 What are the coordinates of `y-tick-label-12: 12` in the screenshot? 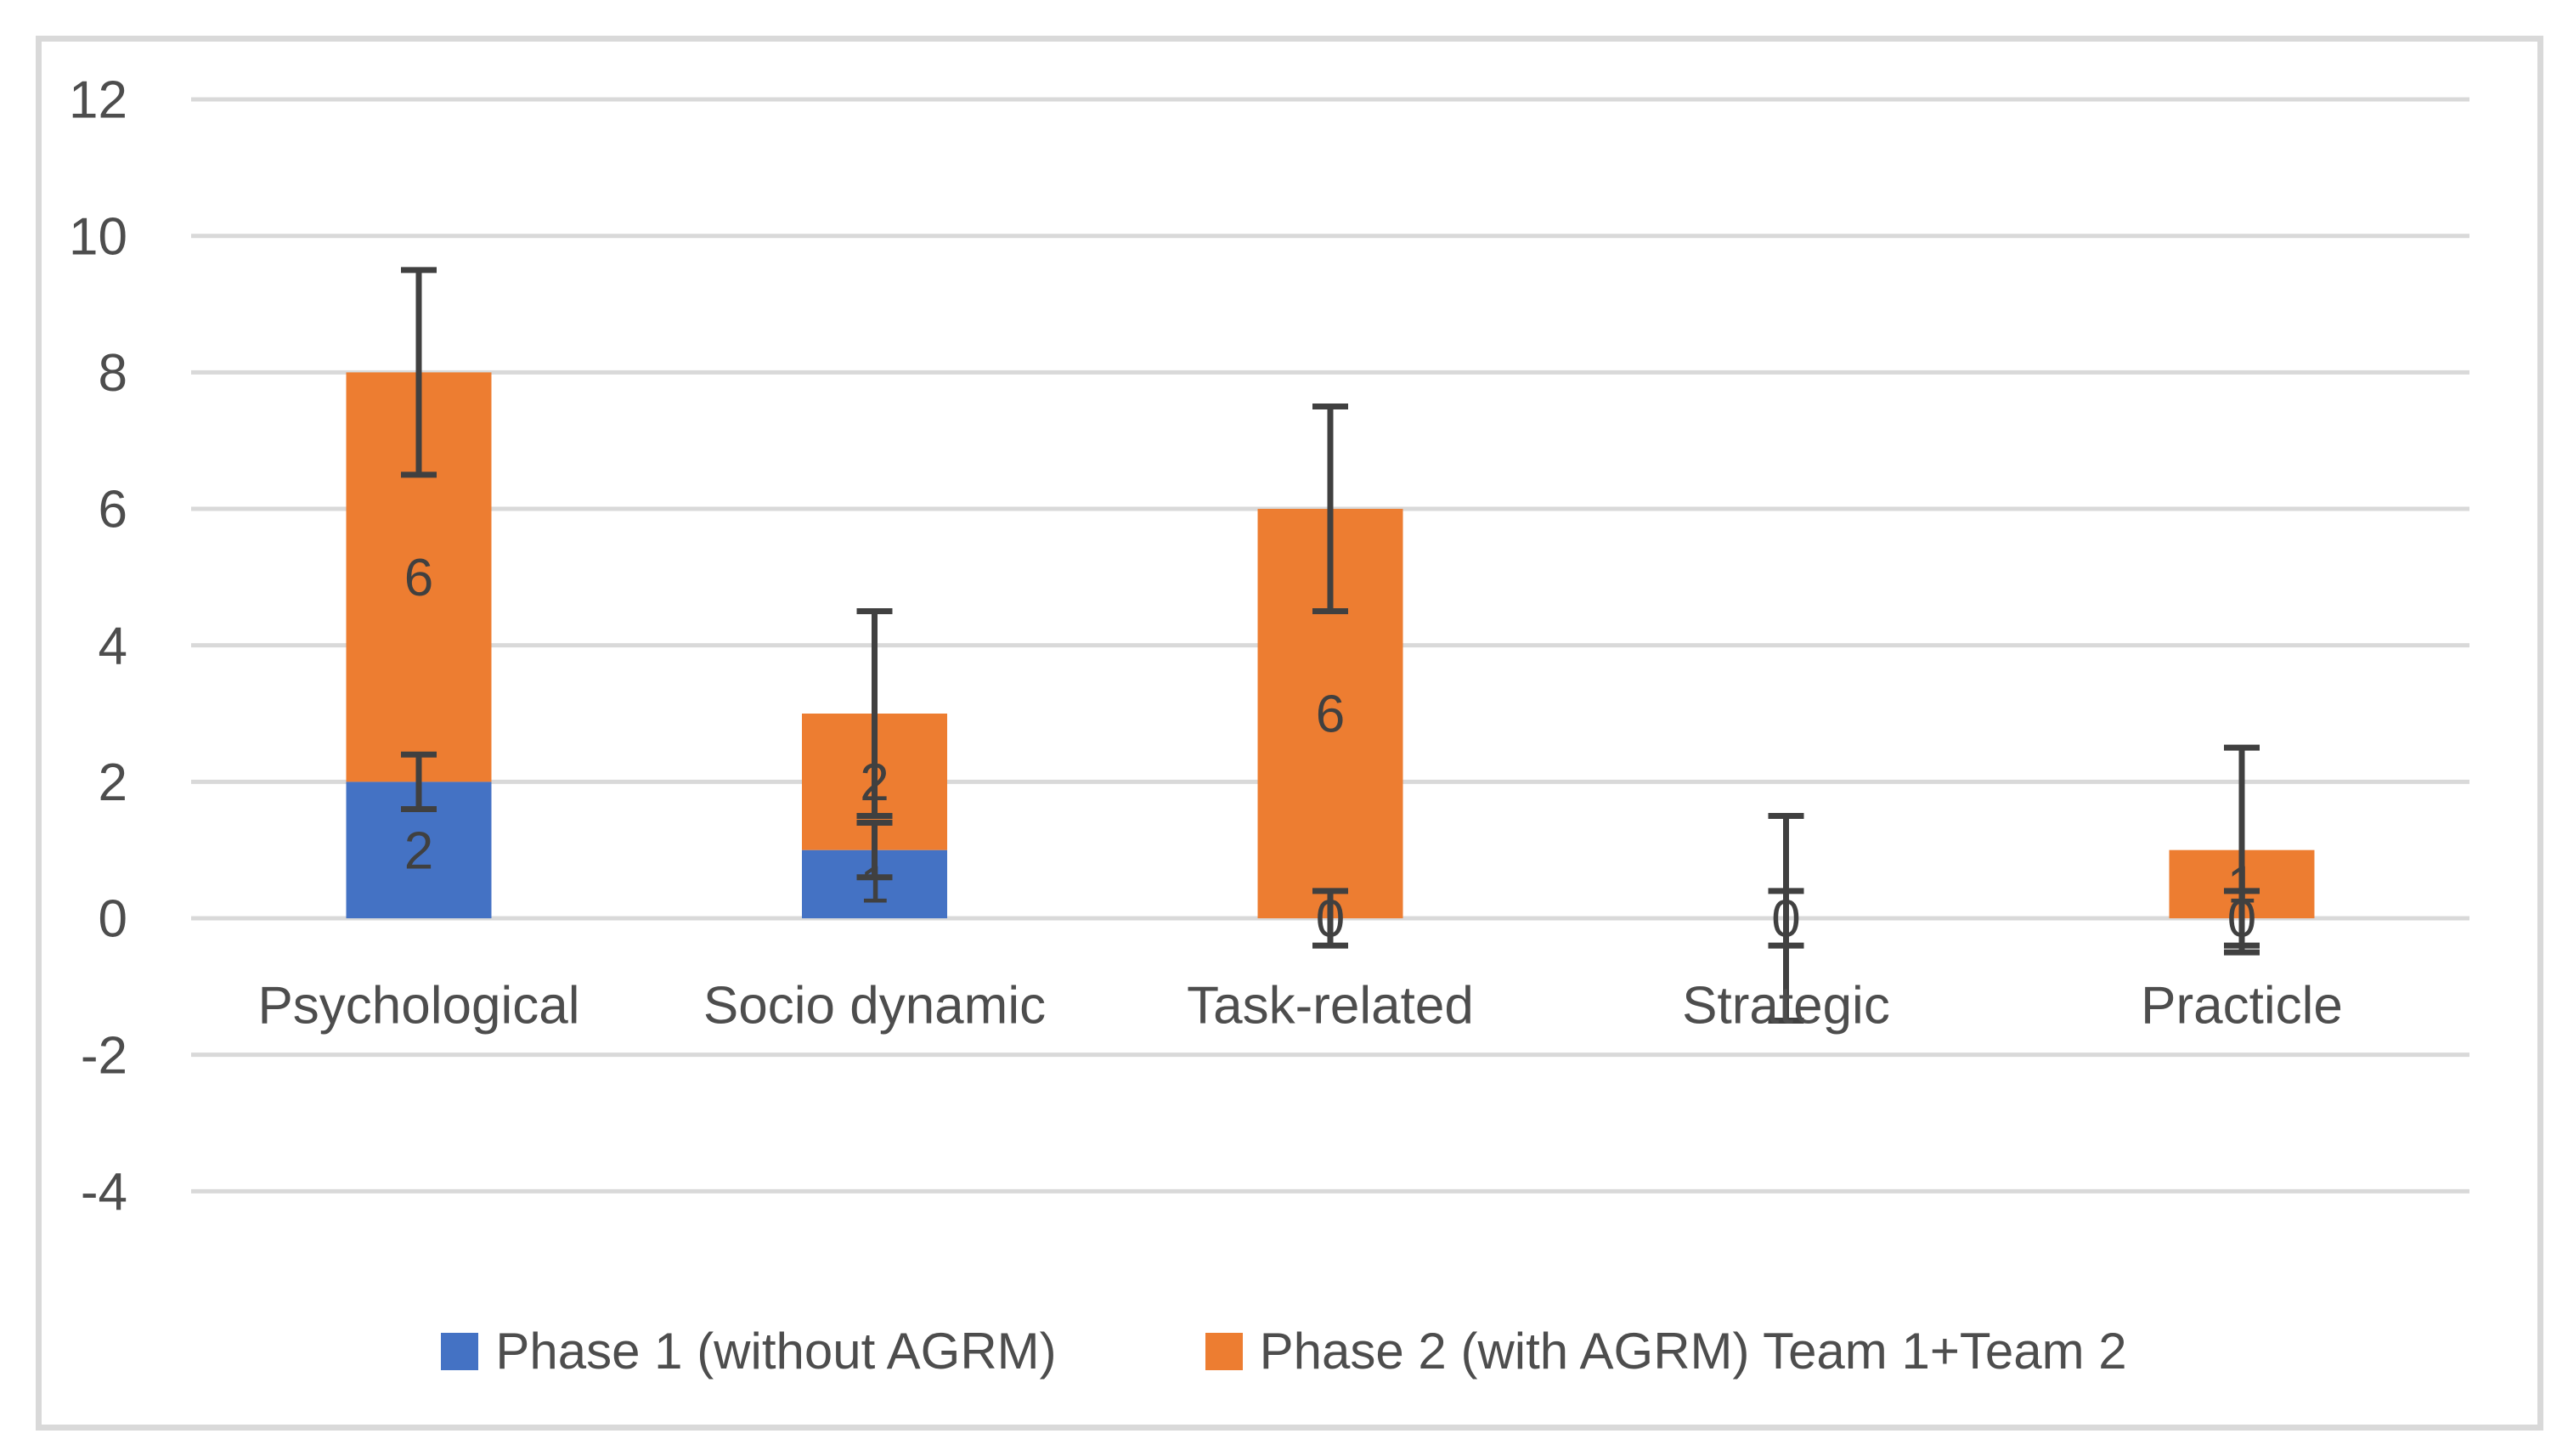 It's located at (98, 101).